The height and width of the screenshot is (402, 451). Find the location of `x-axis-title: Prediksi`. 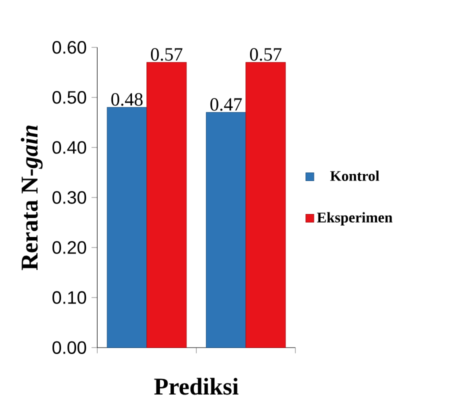

x-axis-title: Prediksi is located at coordinates (196, 386).